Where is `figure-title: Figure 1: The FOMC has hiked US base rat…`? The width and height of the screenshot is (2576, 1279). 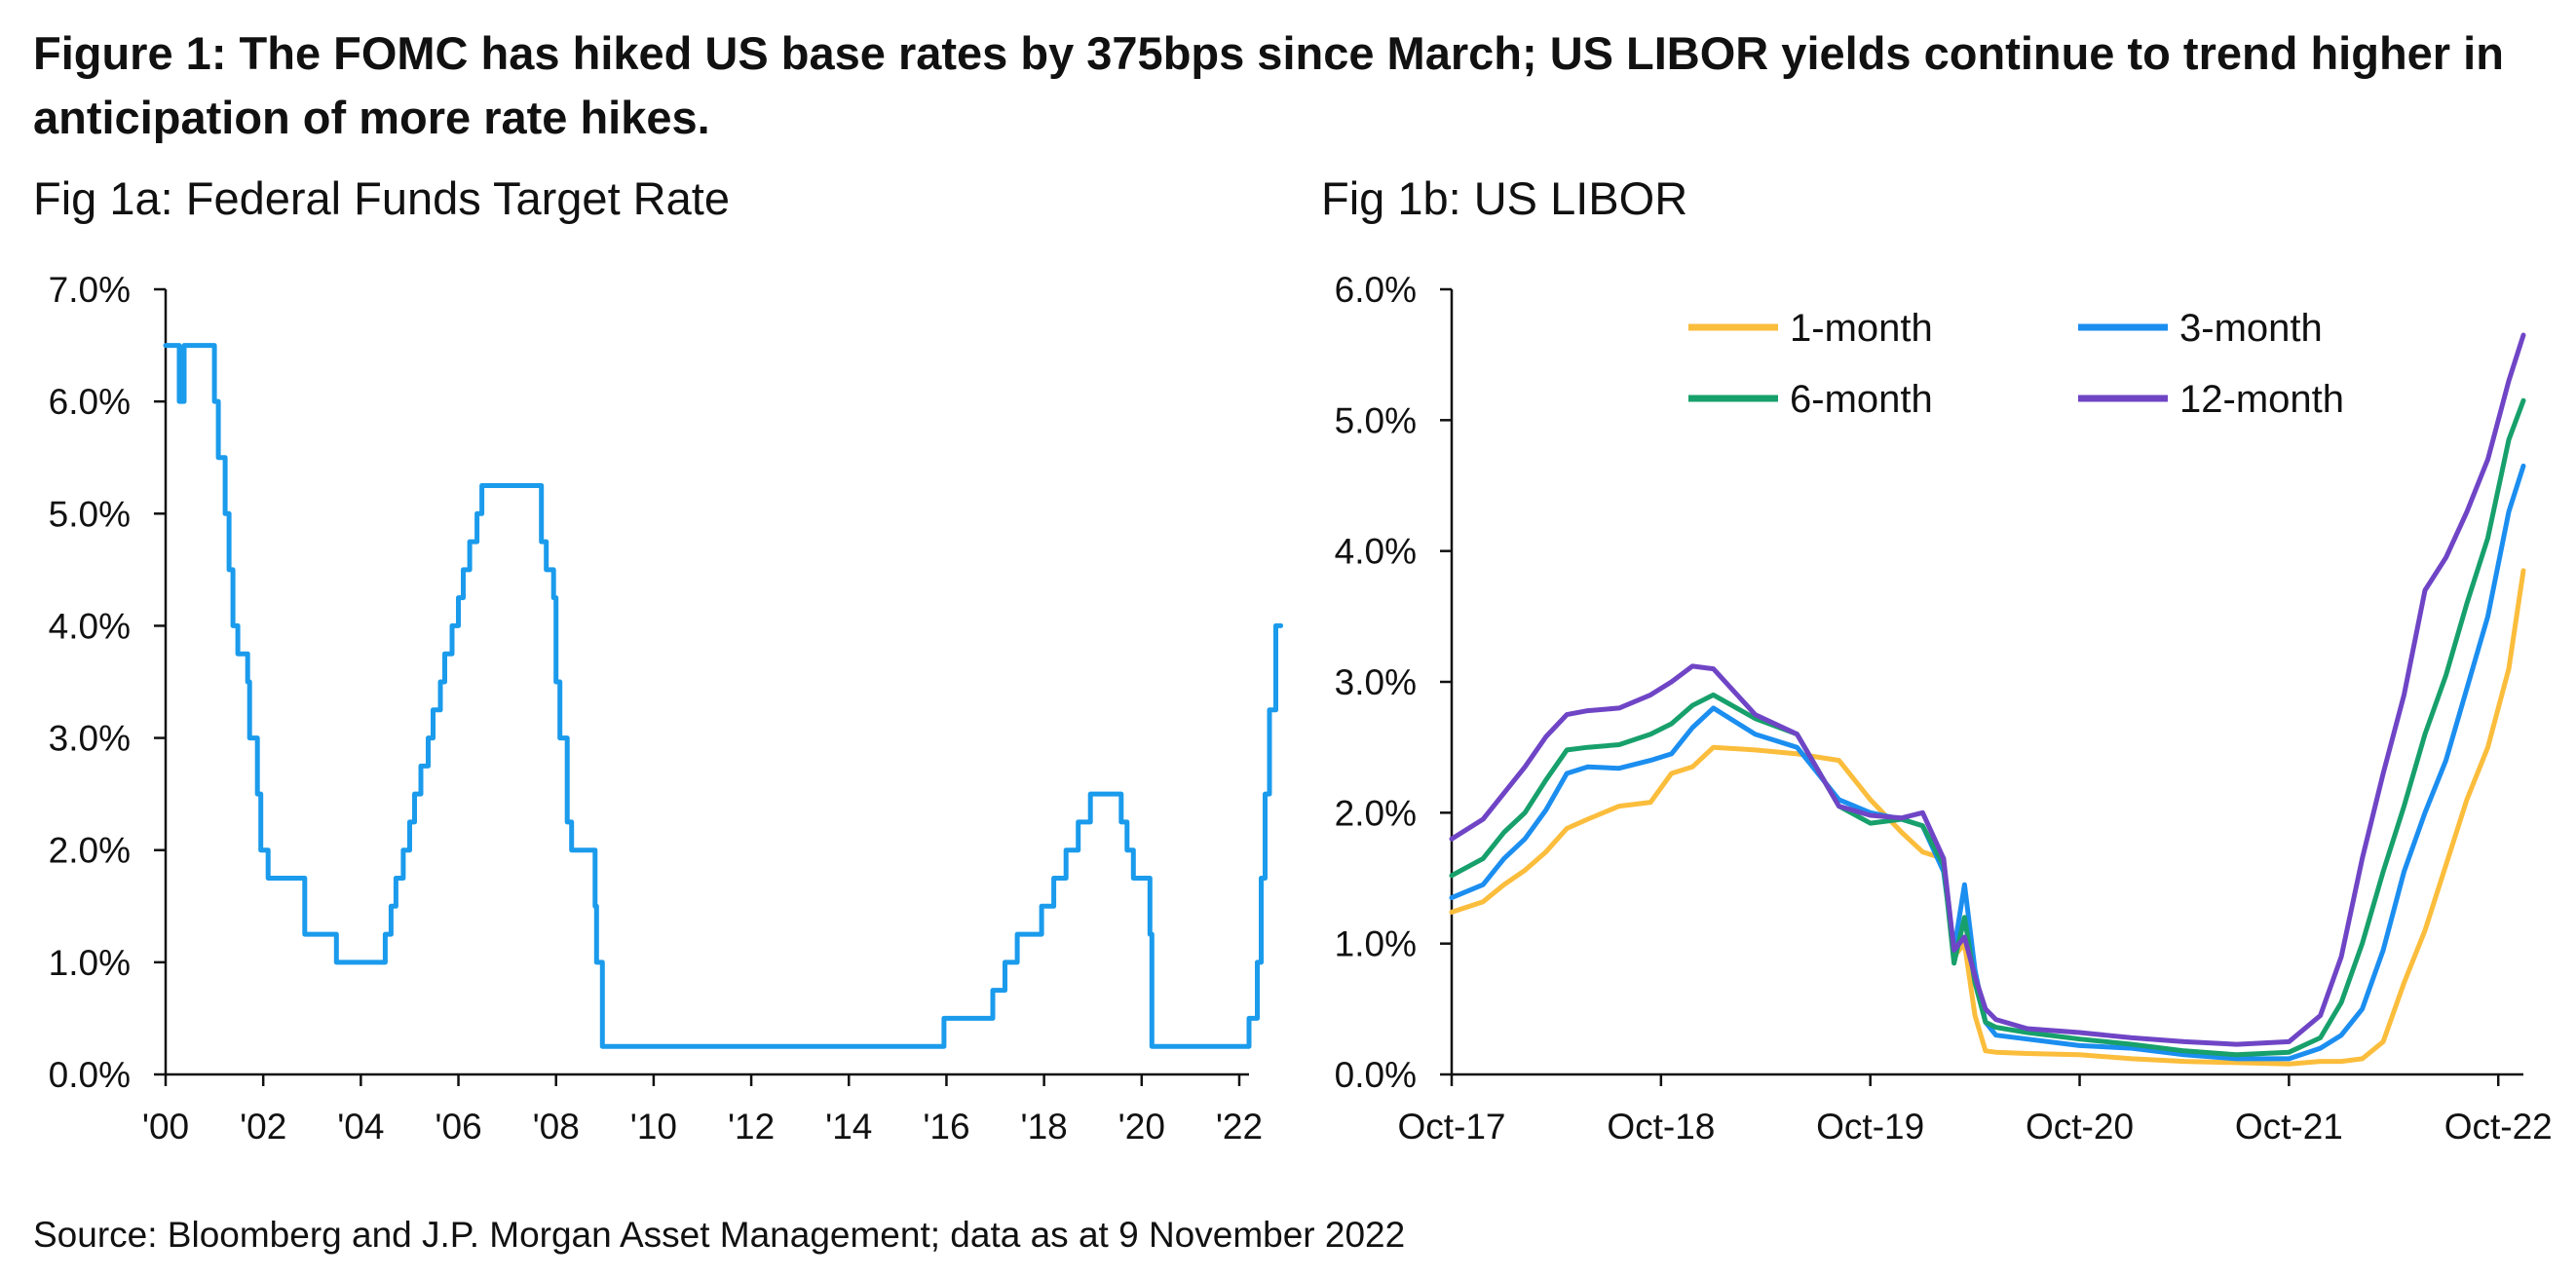 figure-title: Figure 1: The FOMC has hiked US base rat… is located at coordinates (1268, 85).